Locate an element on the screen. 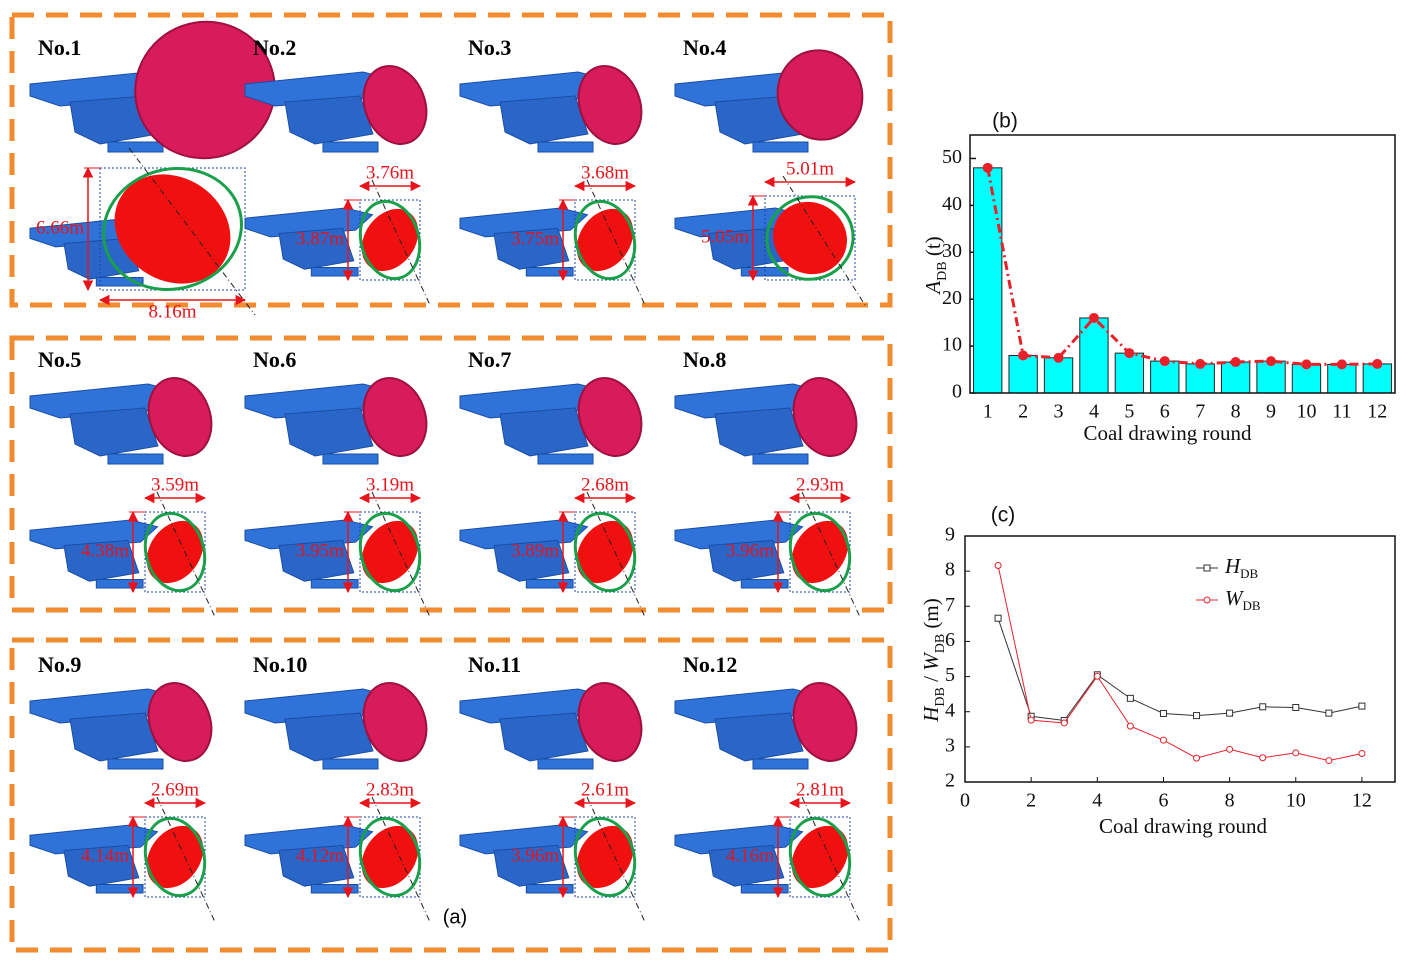  y-tick-label: 4 is located at coordinates (950, 710).